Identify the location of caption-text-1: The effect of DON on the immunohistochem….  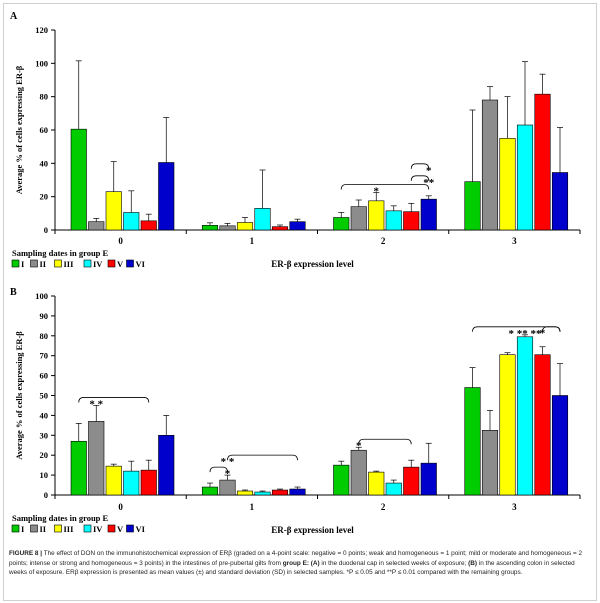
(296, 558).